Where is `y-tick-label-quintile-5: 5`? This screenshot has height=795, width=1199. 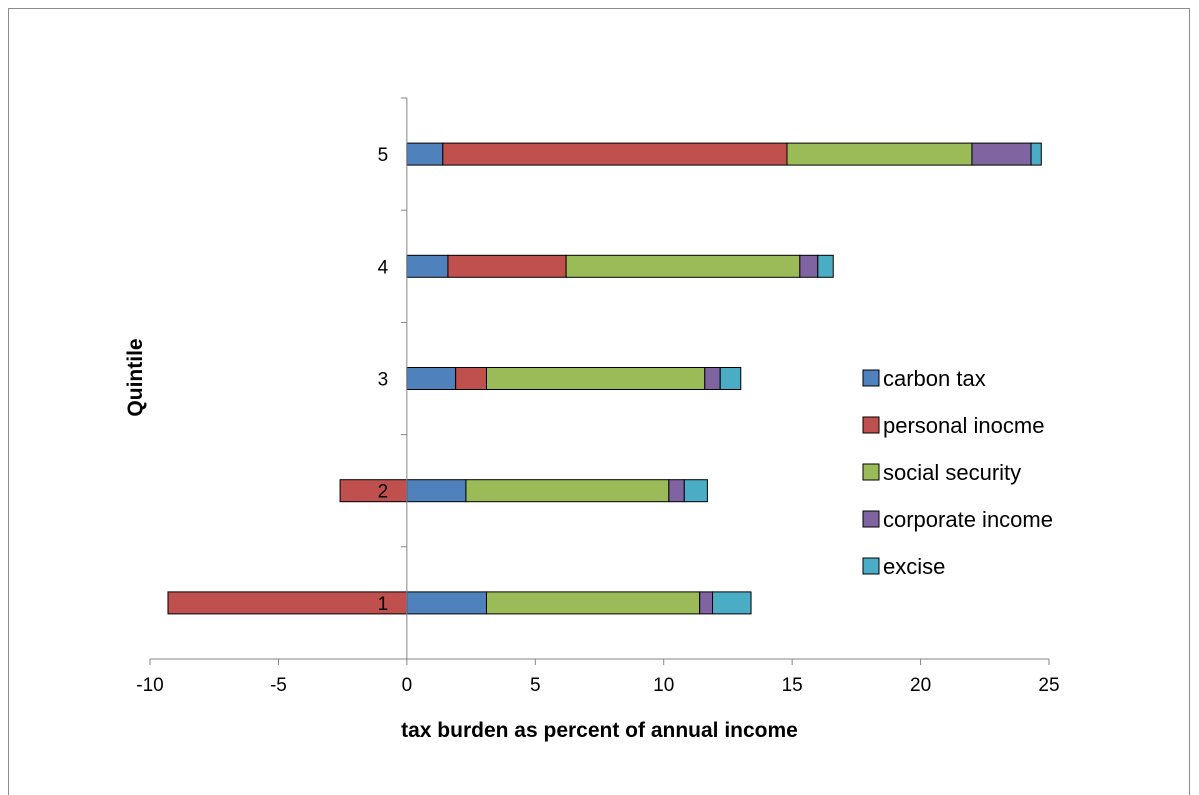 y-tick-label-quintile-5: 5 is located at coordinates (383, 155).